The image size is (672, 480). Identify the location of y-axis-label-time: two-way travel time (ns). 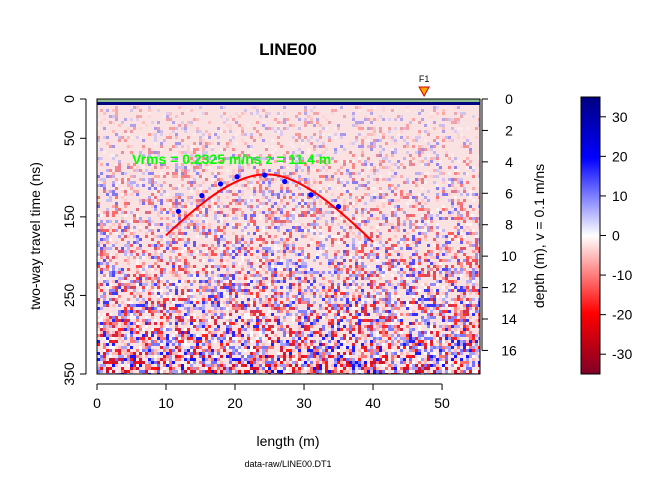
(35, 236).